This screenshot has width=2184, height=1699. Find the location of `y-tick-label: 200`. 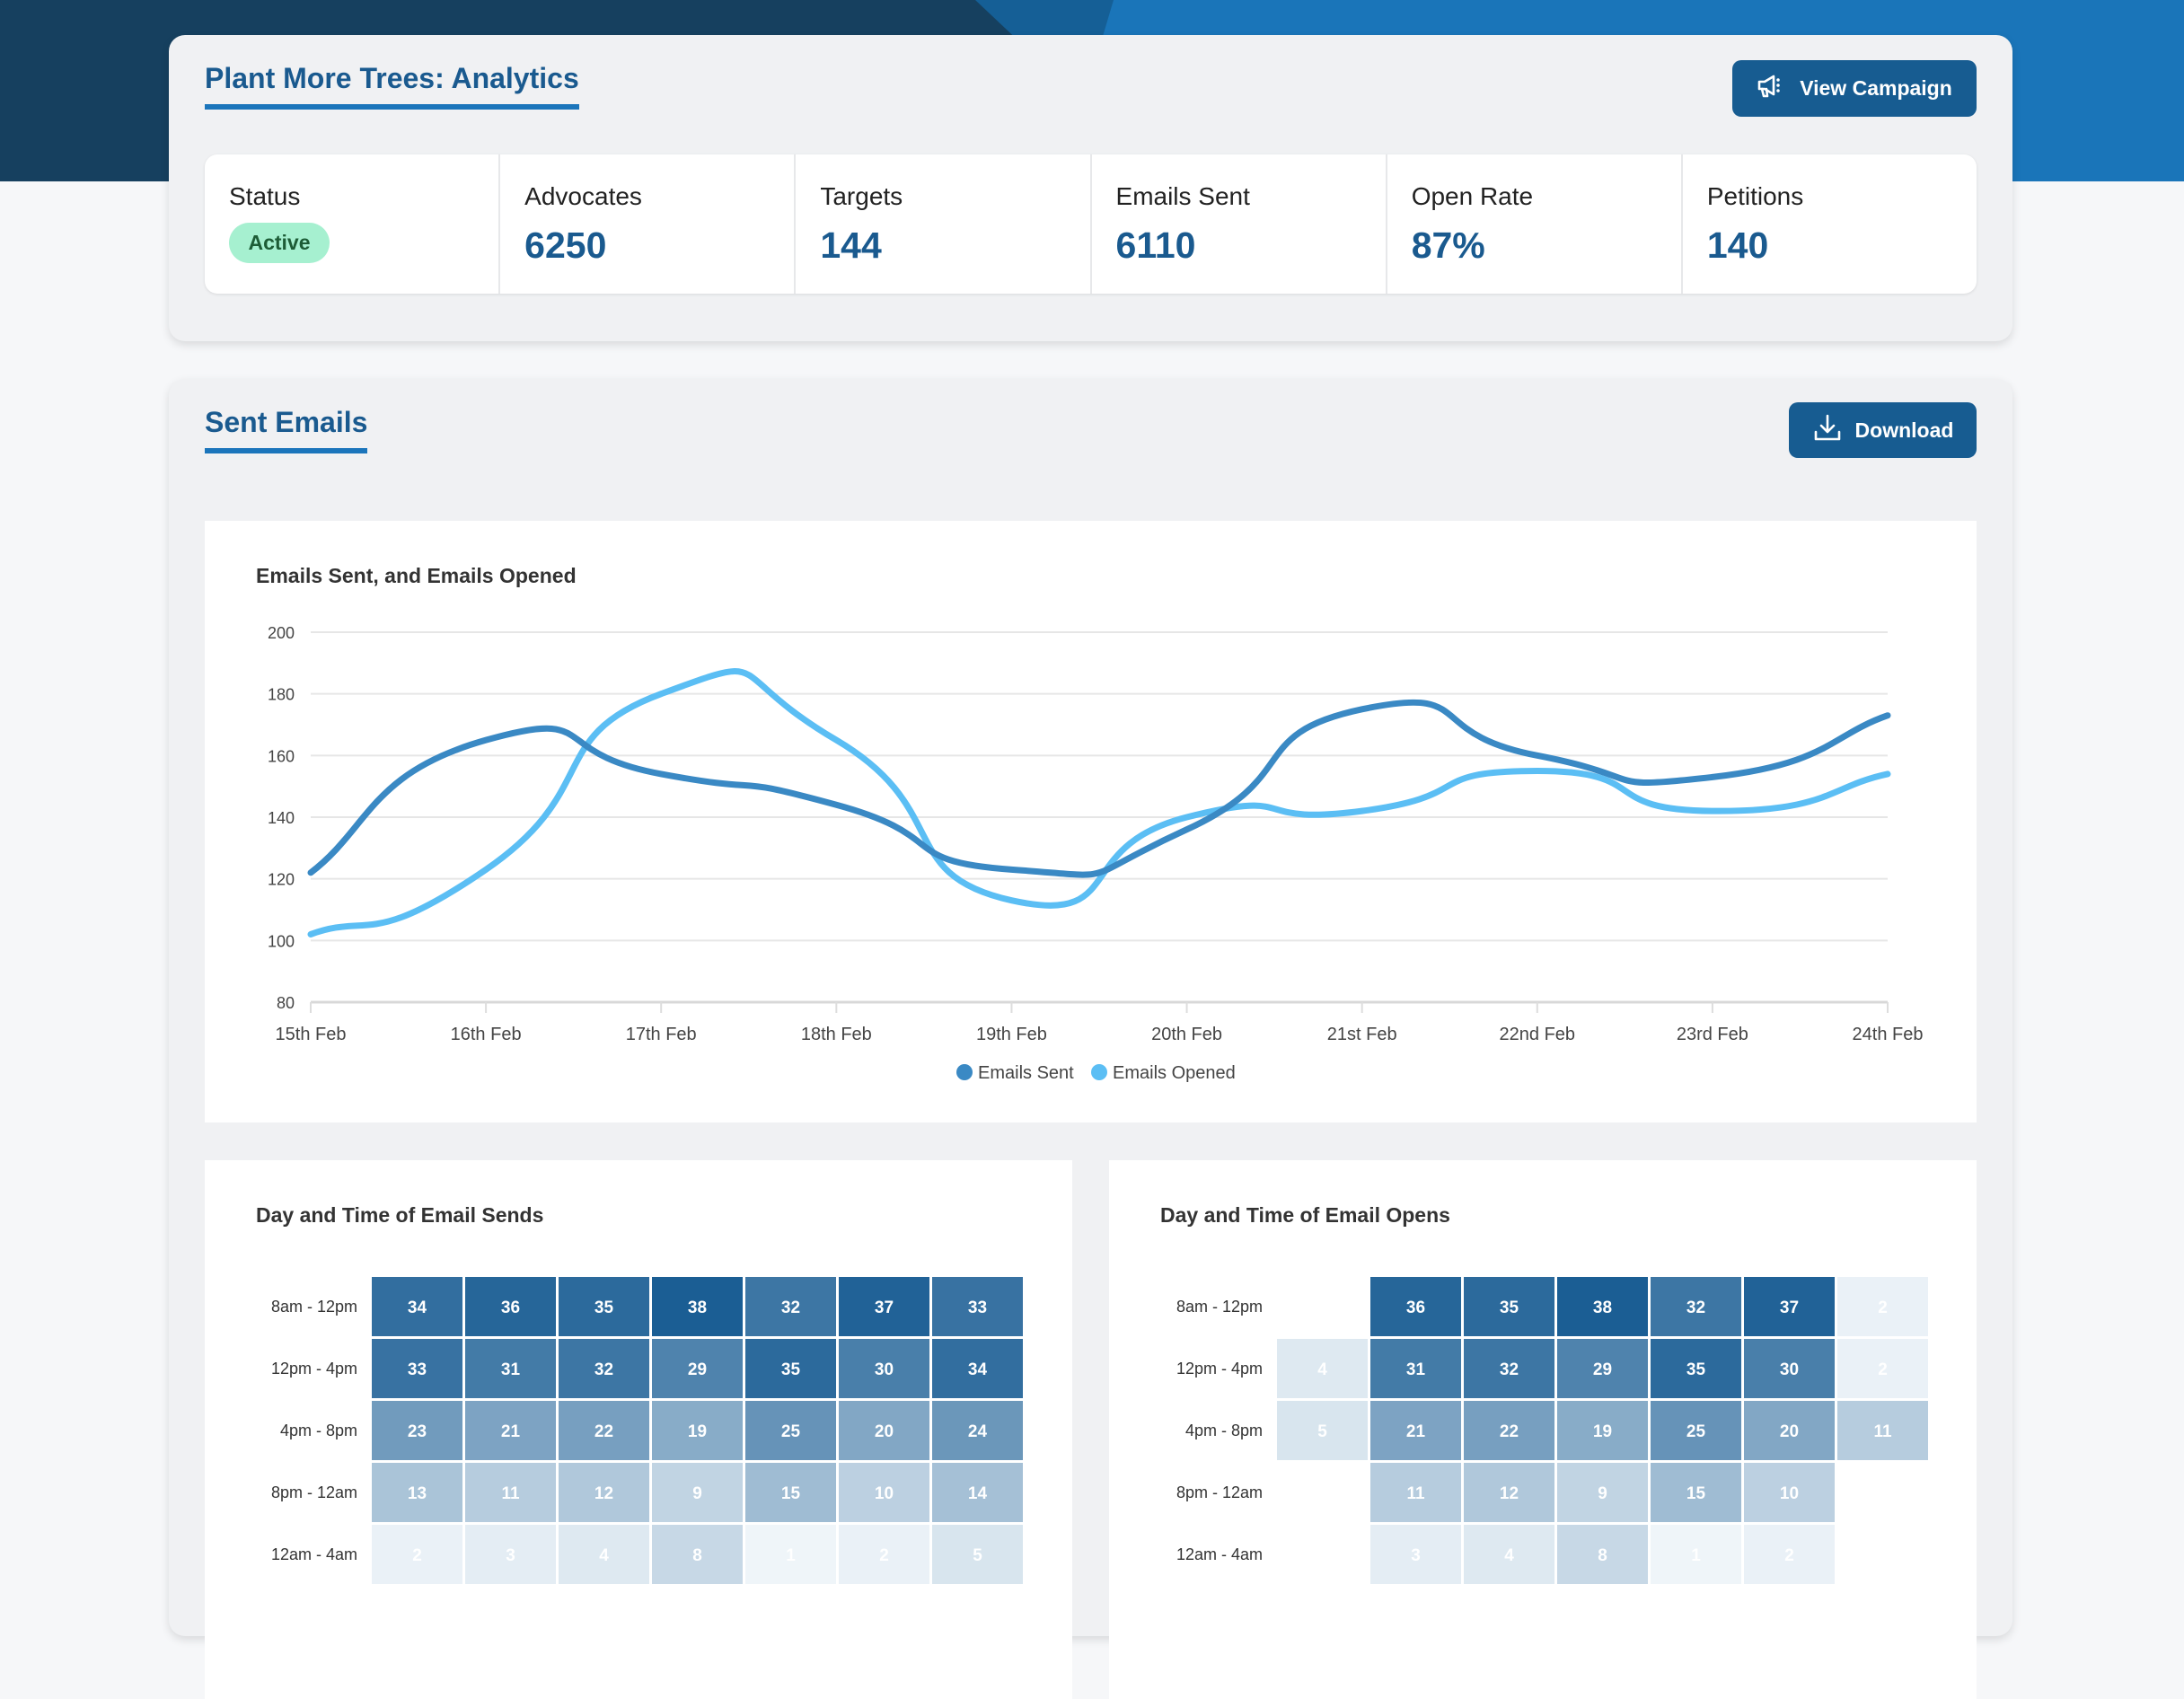

y-tick-label: 200 is located at coordinates (281, 633).